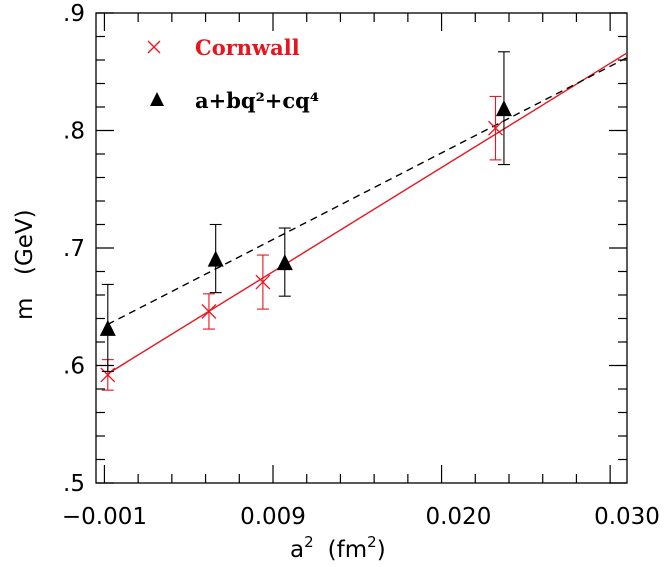 The image size is (665, 567). I want to click on y-tick-label: .9, so click(74, 14).